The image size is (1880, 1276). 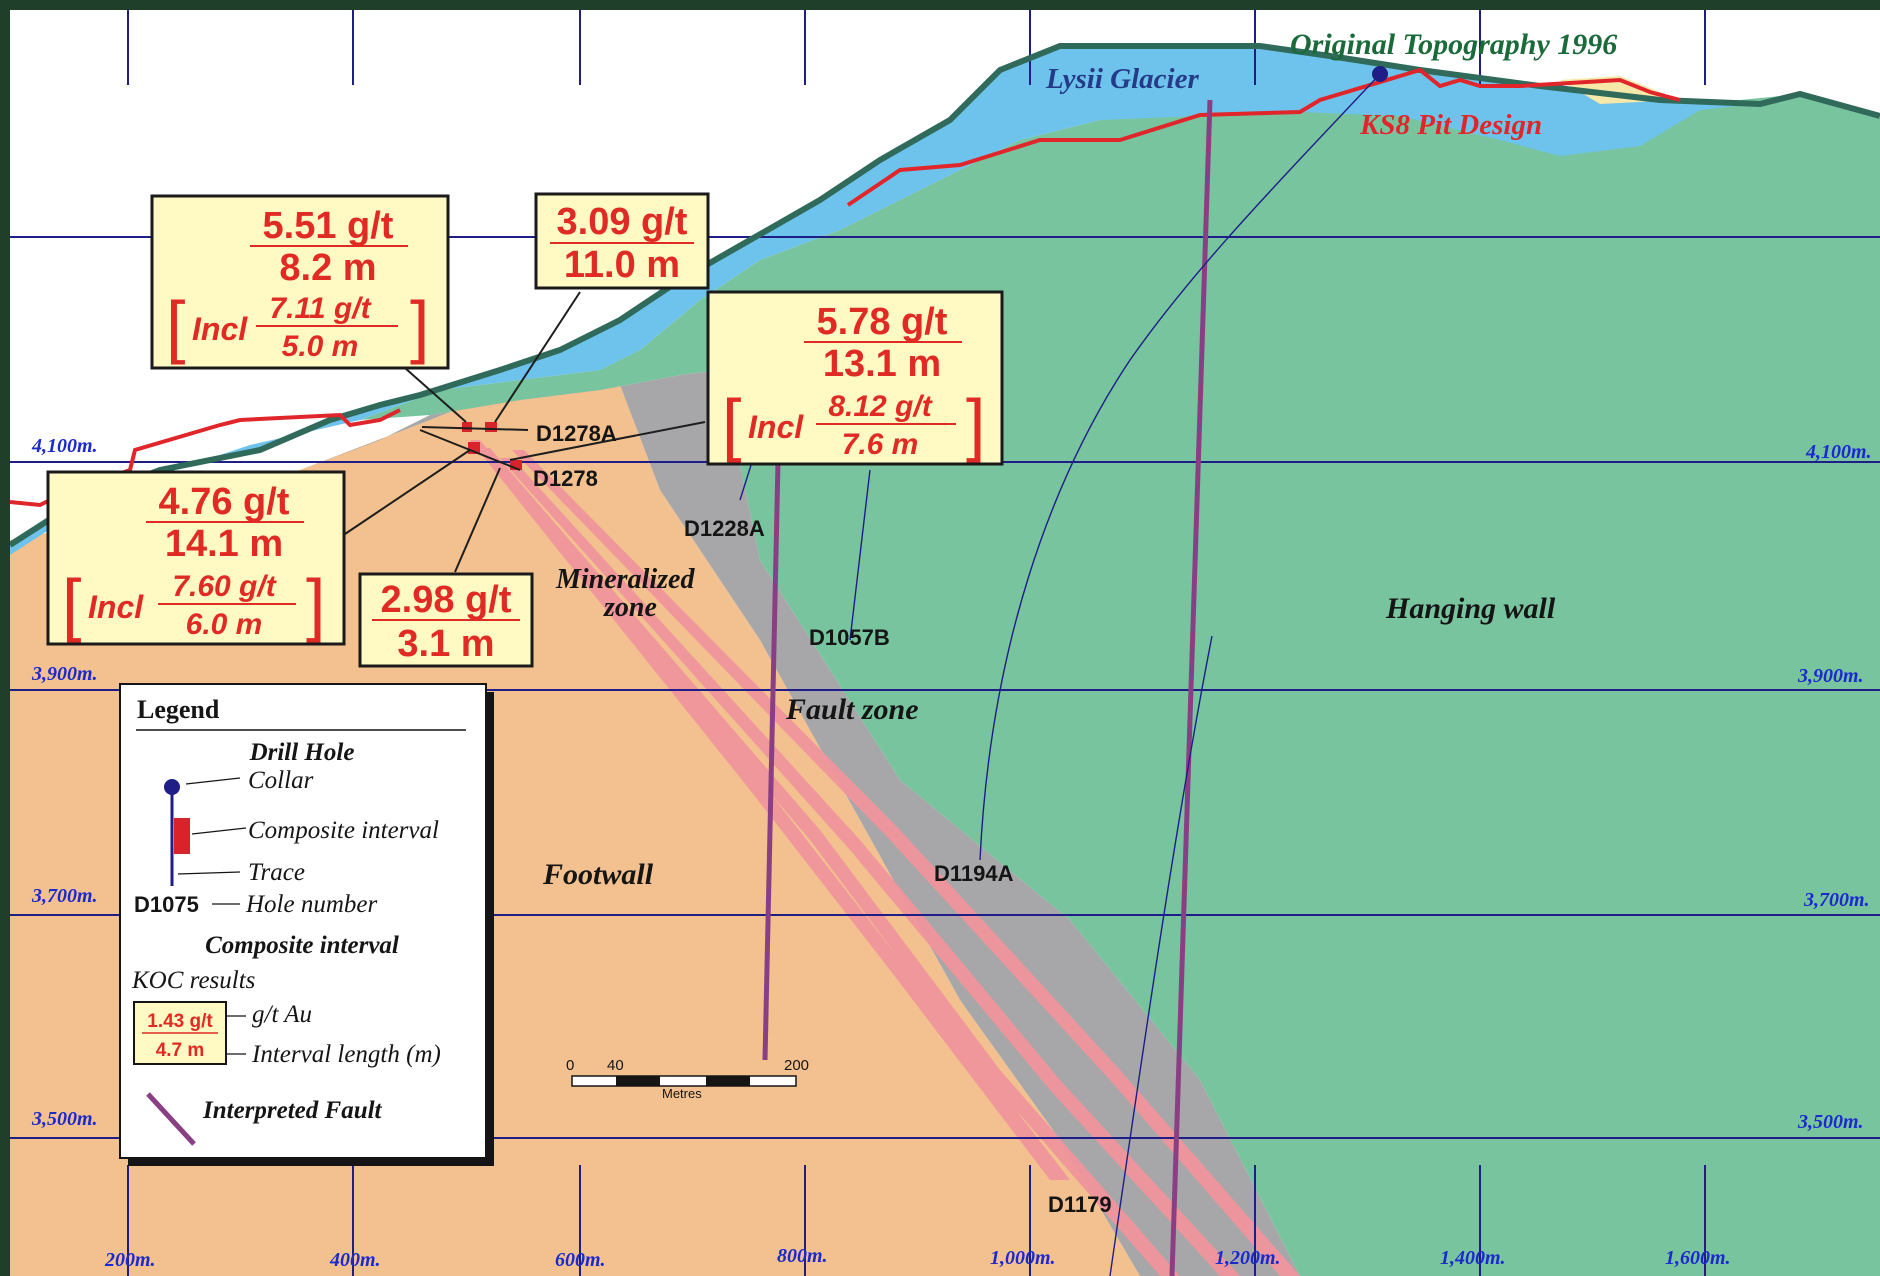 What do you see at coordinates (880, 444) in the screenshot?
I see `result-3-incl-length: 7.6 m` at bounding box center [880, 444].